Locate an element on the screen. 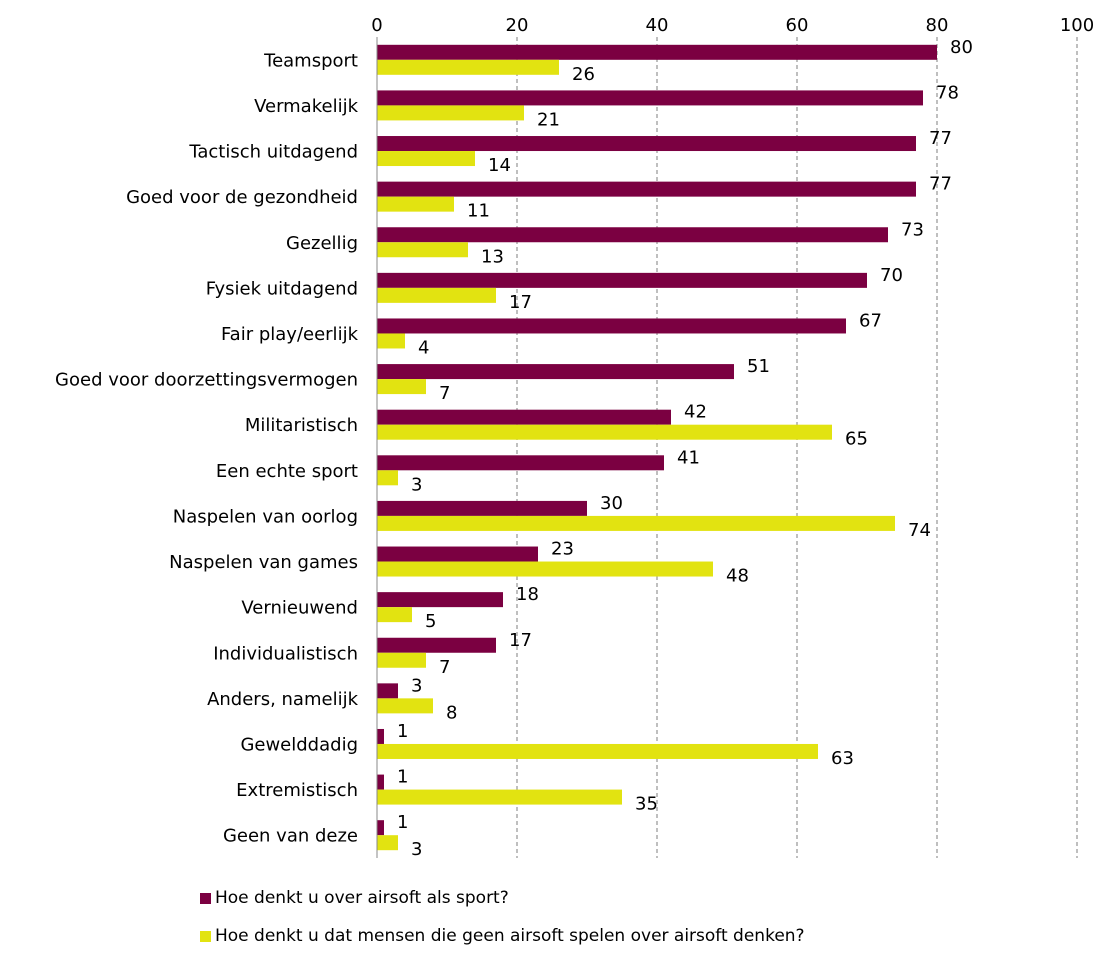 This screenshot has width=1099, height=954. data-label-series-1: 41 is located at coordinates (688, 457).